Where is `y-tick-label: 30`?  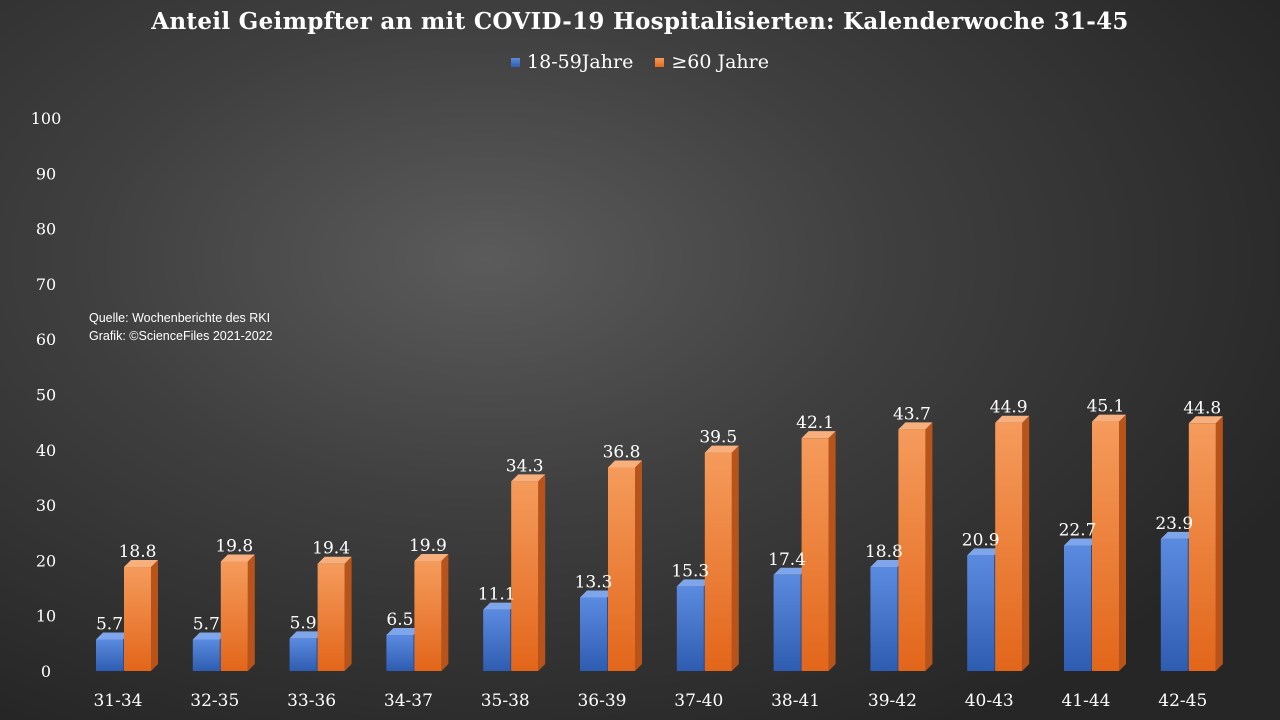 y-tick-label: 30 is located at coordinates (46, 505).